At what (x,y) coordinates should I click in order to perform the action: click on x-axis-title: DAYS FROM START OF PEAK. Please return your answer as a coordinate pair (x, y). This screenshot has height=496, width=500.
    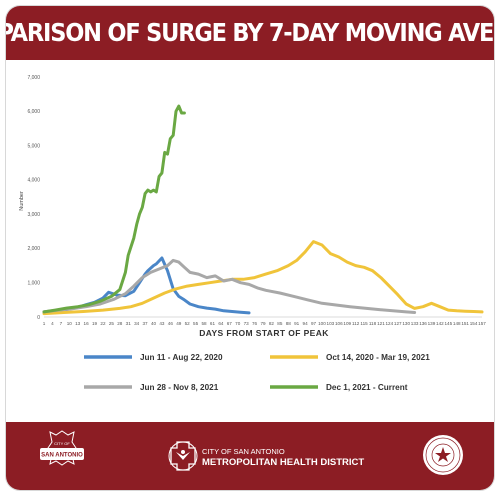
    Looking at the image, I should click on (264, 333).